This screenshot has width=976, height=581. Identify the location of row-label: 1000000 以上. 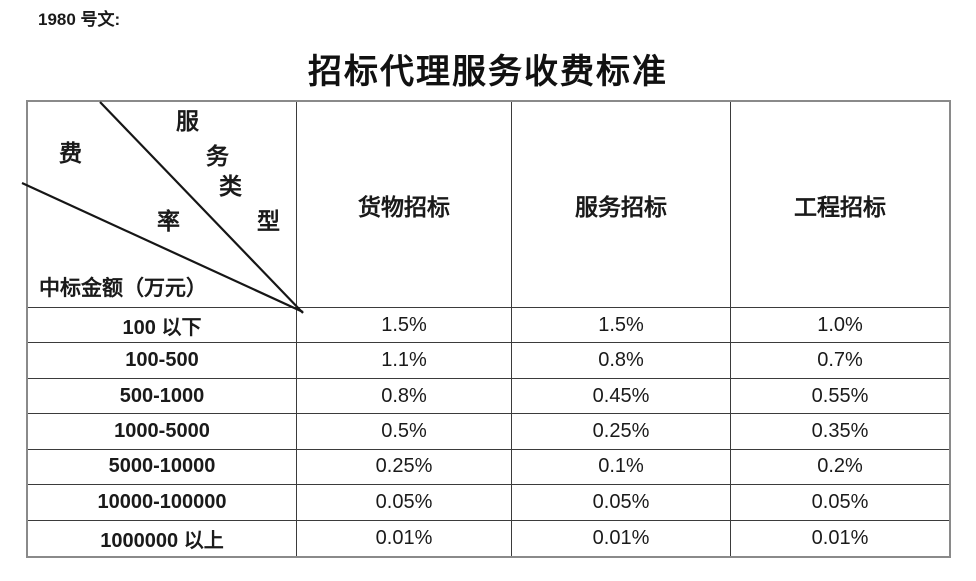
(162, 538).